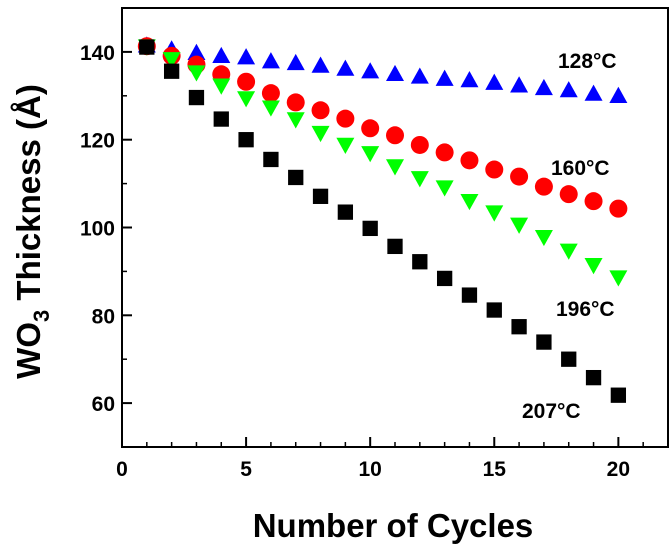  What do you see at coordinates (618, 469) in the screenshot?
I see `x-tick-label: 20` at bounding box center [618, 469].